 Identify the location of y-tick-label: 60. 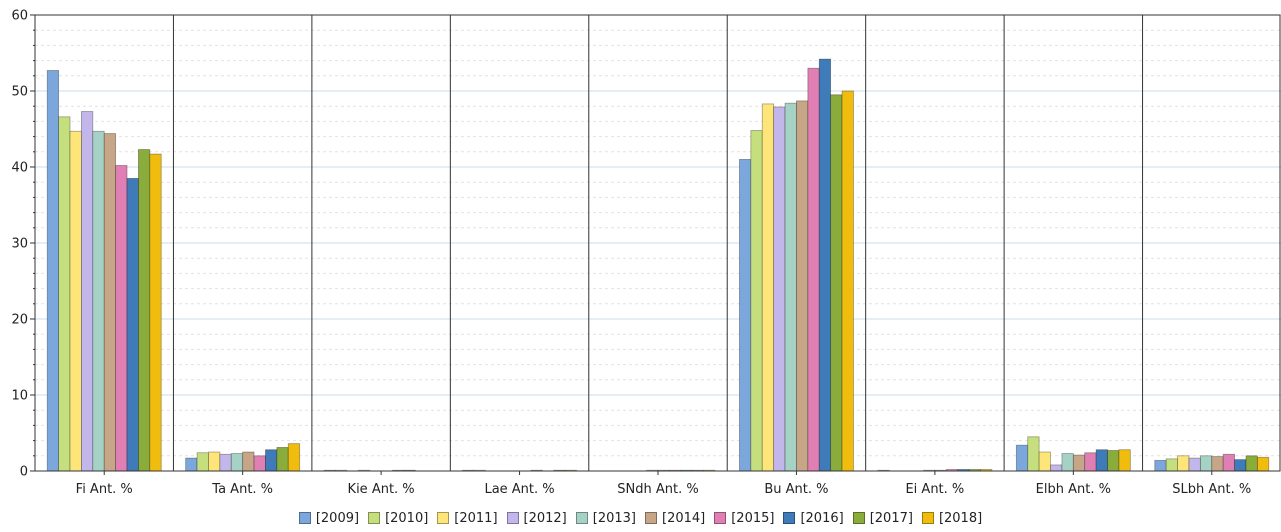
(19, 16).